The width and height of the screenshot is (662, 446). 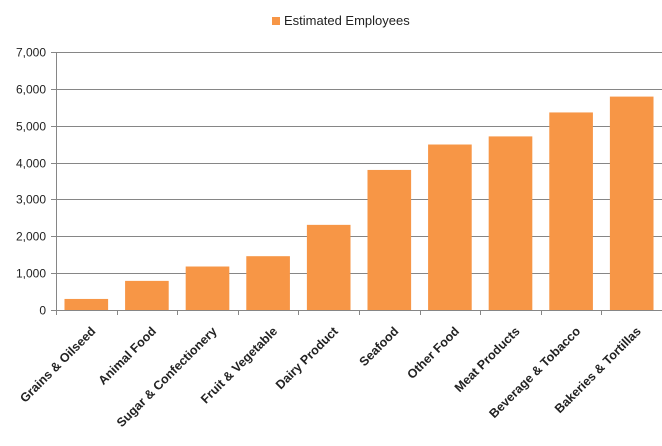 What do you see at coordinates (433, 353) in the screenshot?
I see `x-tick-label: Other Food` at bounding box center [433, 353].